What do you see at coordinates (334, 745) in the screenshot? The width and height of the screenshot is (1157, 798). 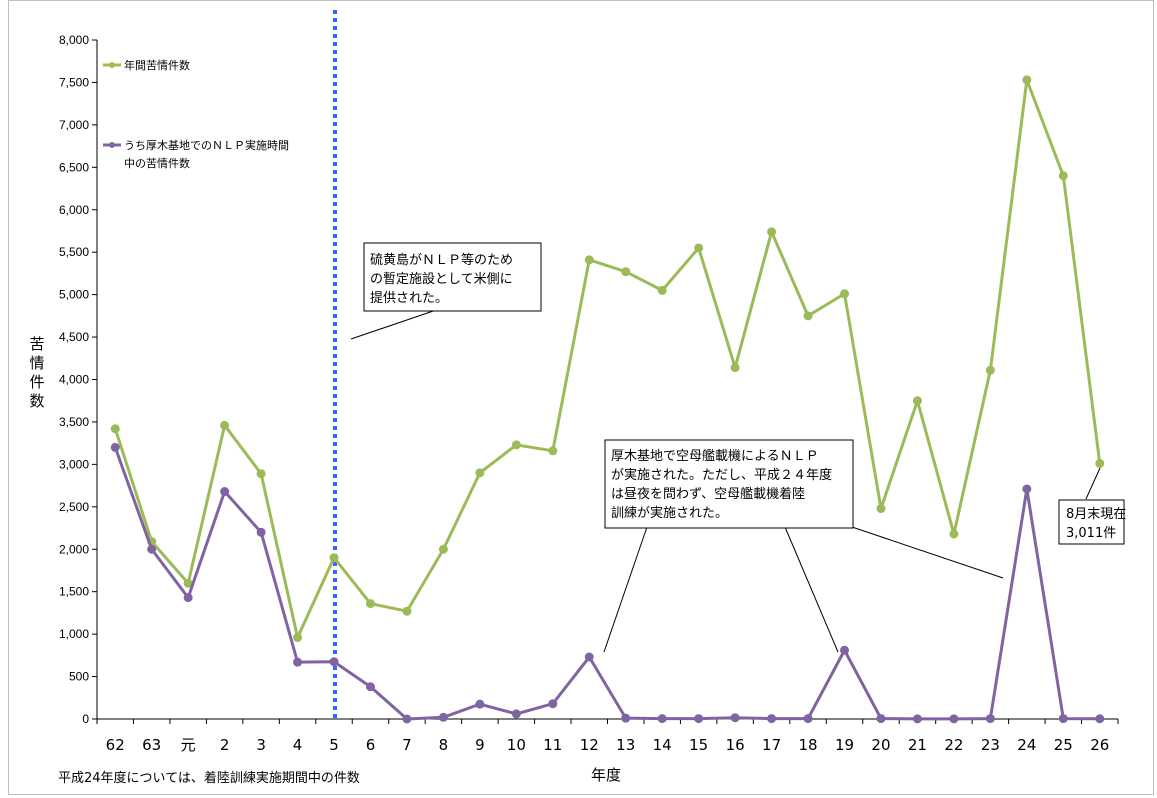 I see `x-tick-label: 5` at bounding box center [334, 745].